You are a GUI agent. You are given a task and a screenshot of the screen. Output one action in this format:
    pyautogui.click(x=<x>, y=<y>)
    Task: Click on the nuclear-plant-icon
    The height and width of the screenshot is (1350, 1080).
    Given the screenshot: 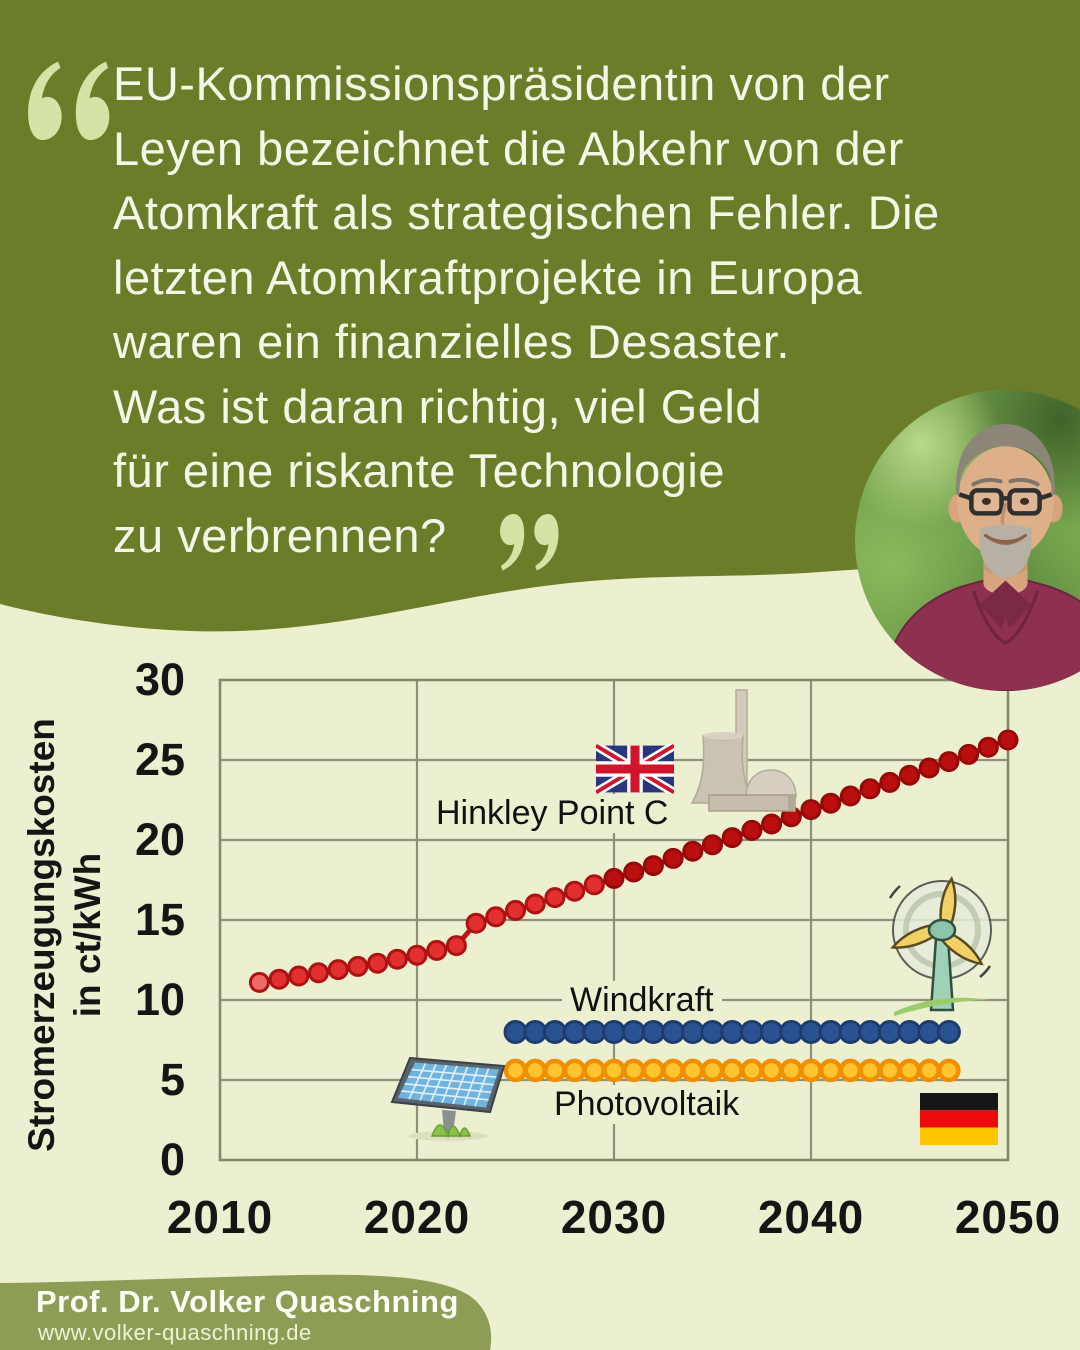 What is the action you would take?
    pyautogui.click(x=743, y=750)
    